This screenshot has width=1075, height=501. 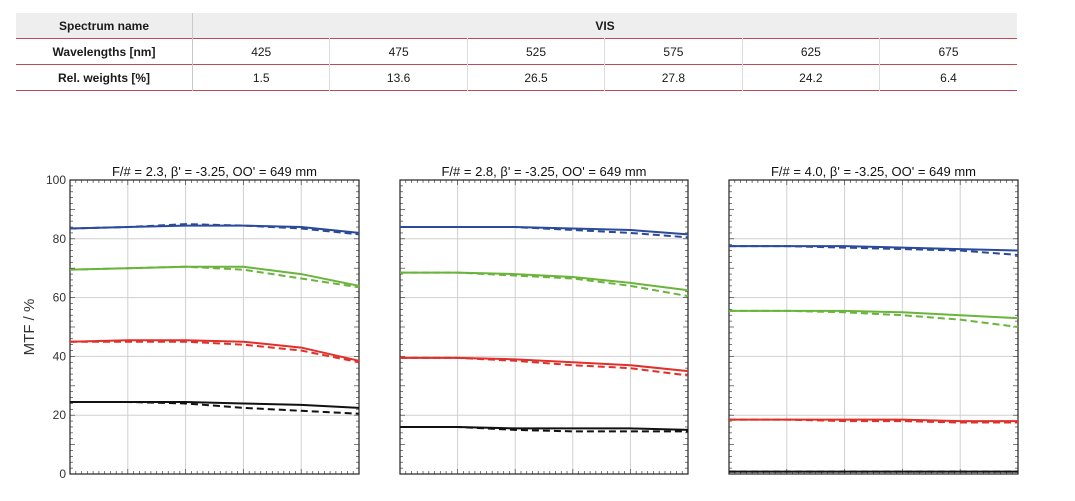 What do you see at coordinates (948, 51) in the screenshot?
I see `wavelength-cell: 675` at bounding box center [948, 51].